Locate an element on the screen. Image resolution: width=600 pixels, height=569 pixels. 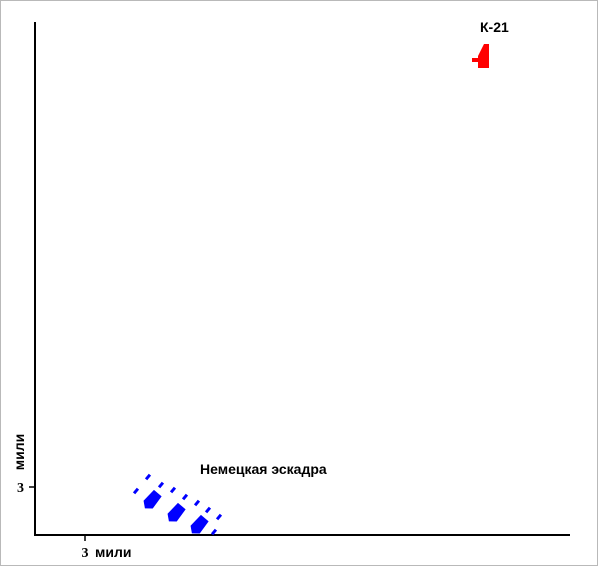
x-tick-label: 3 is located at coordinates (85, 553).